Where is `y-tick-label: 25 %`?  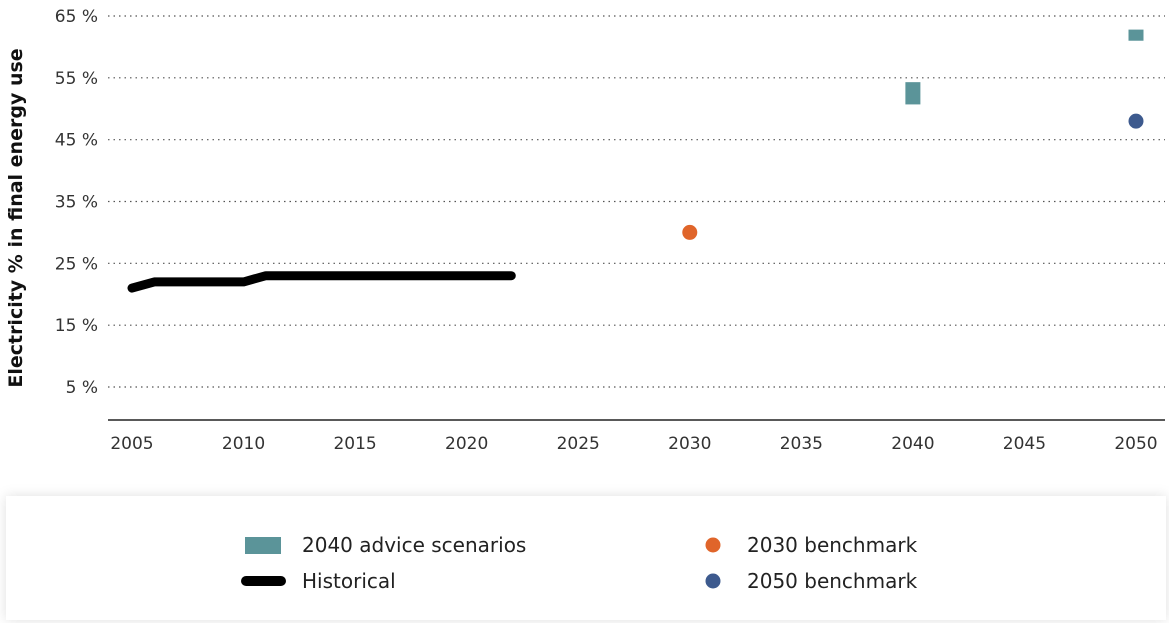
y-tick-label: 25 % is located at coordinates (76, 264).